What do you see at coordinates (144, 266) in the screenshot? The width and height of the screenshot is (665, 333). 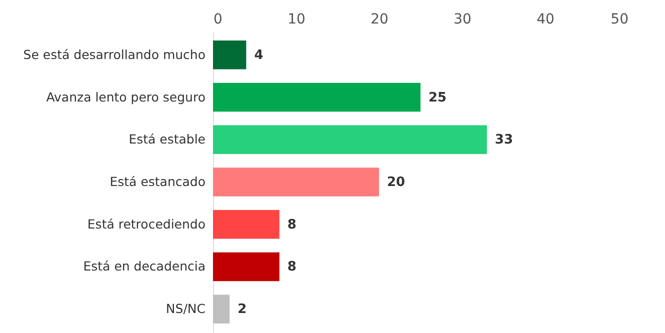 I see `y-tick-label: Está en decadencia` at bounding box center [144, 266].